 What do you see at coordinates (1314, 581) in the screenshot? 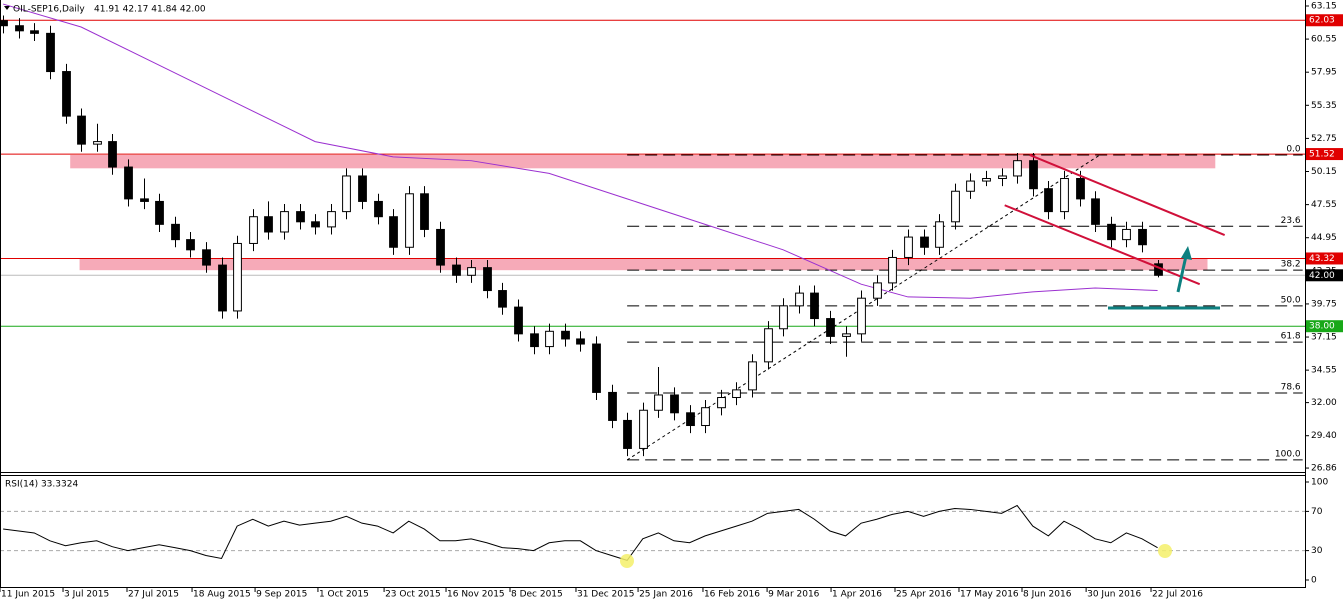
I see `rsi-tick-label: 0` at bounding box center [1314, 581].